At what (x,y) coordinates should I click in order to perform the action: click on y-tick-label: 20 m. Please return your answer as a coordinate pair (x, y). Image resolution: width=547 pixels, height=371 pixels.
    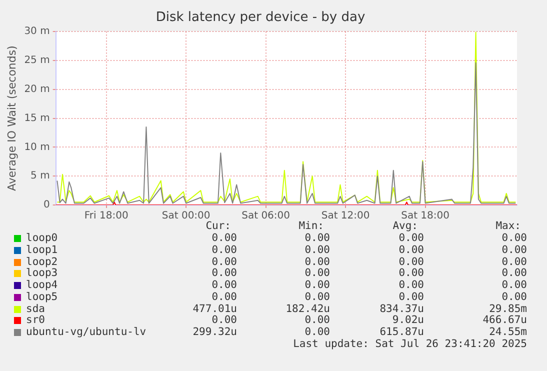
    Looking at the image, I should click on (37, 89).